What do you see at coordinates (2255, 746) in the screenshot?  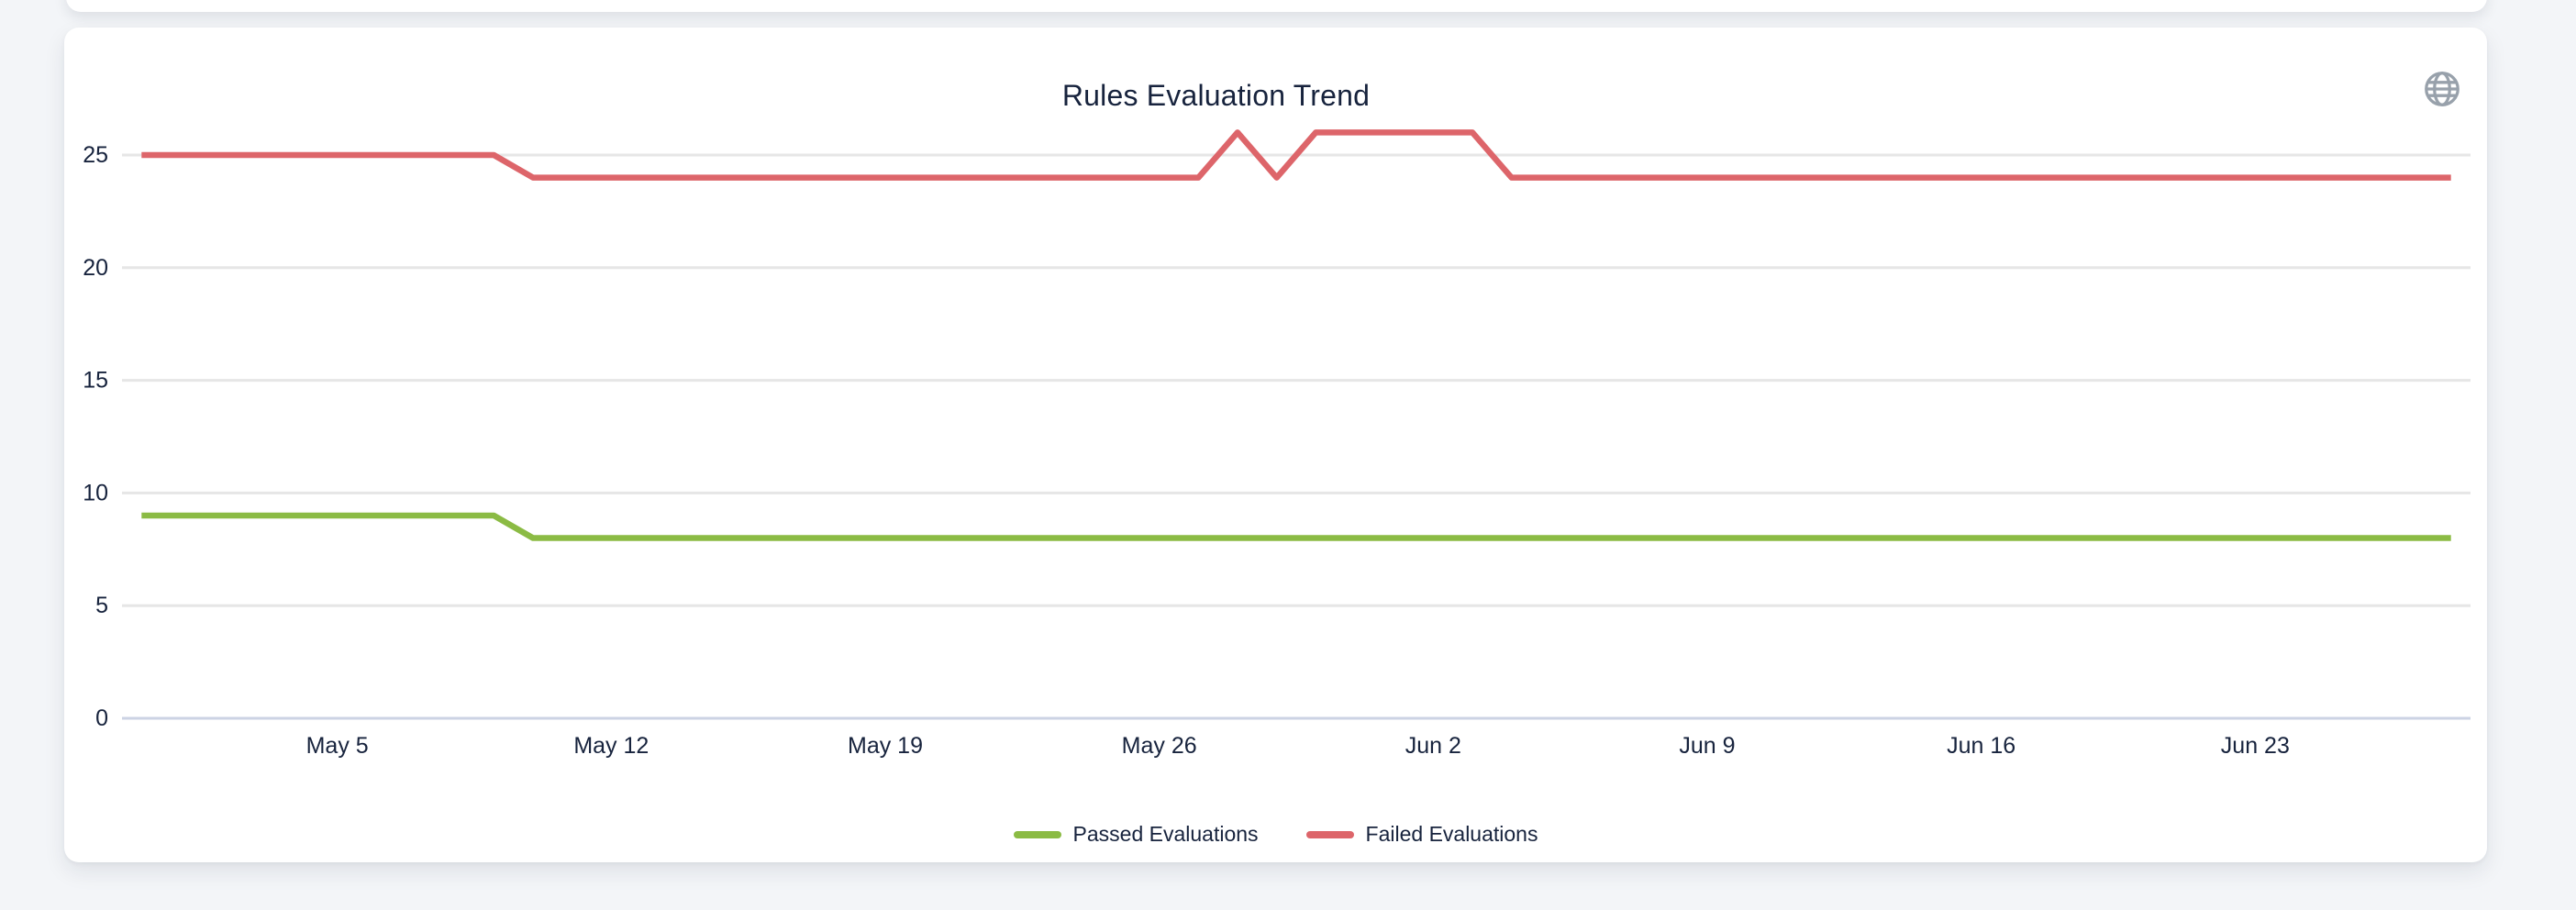 I see `x-axis-label: Jun 23` at bounding box center [2255, 746].